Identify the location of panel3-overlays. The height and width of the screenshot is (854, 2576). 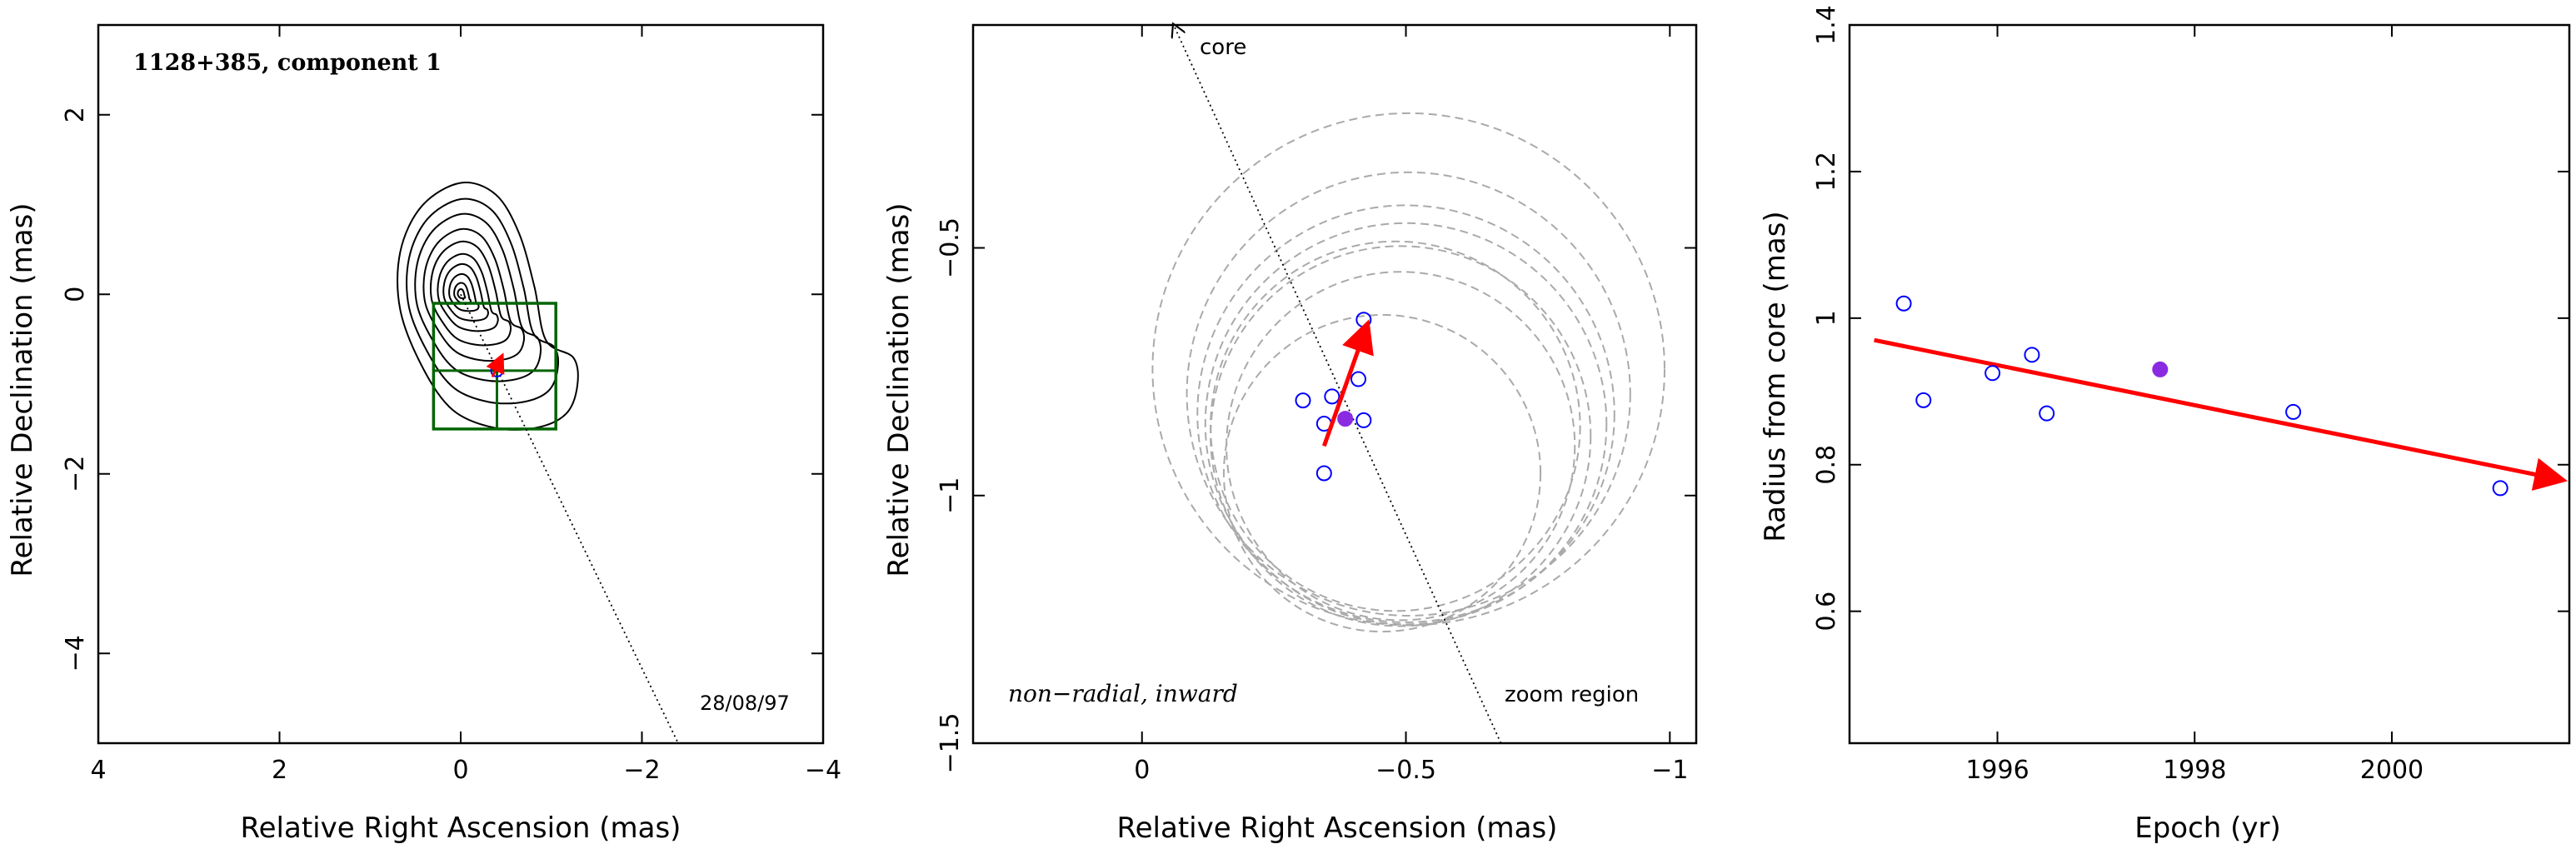
(2221, 396).